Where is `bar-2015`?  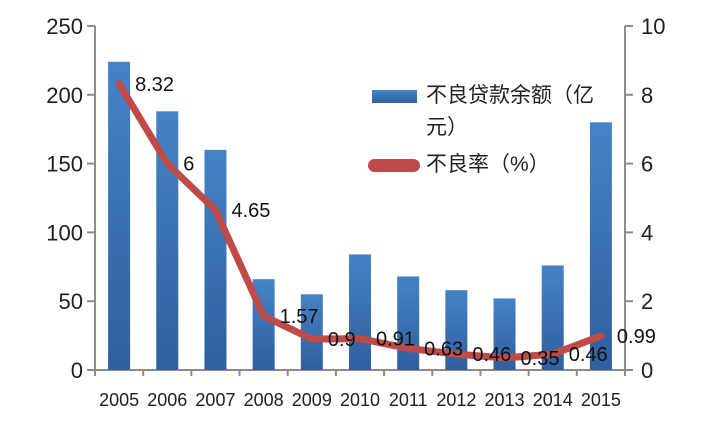 bar-2015 is located at coordinates (600, 246).